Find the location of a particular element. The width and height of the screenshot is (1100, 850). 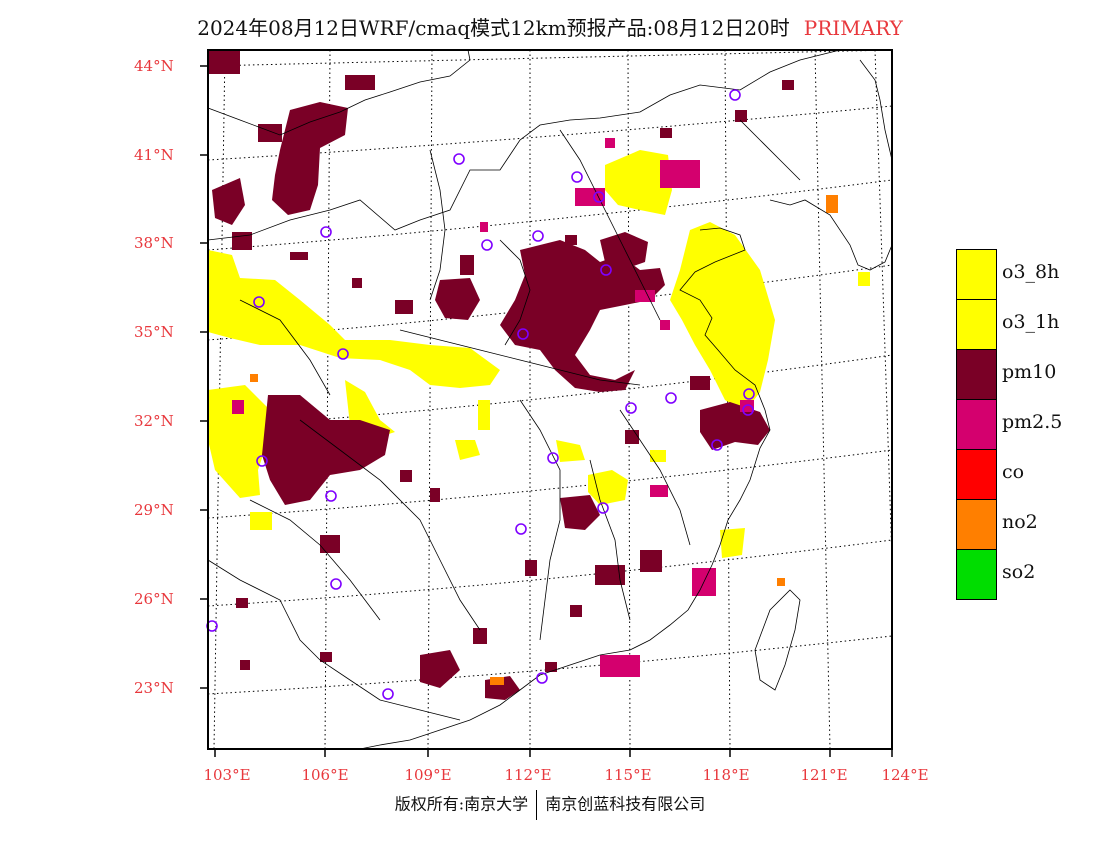

legend-item-pm2-5: pm2.5 is located at coordinates (1028, 424).